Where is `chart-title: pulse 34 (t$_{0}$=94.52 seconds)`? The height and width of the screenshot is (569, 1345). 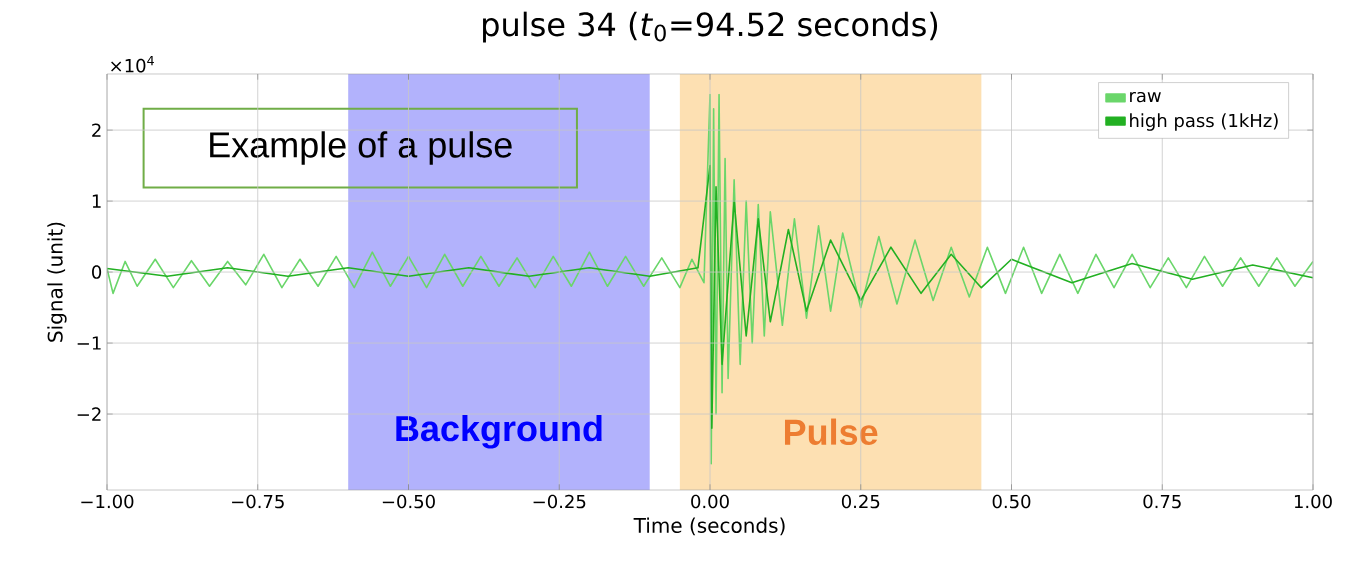
chart-title: pulse 34 (t$_{0}$=94.52 seconds) is located at coordinates (710, 27).